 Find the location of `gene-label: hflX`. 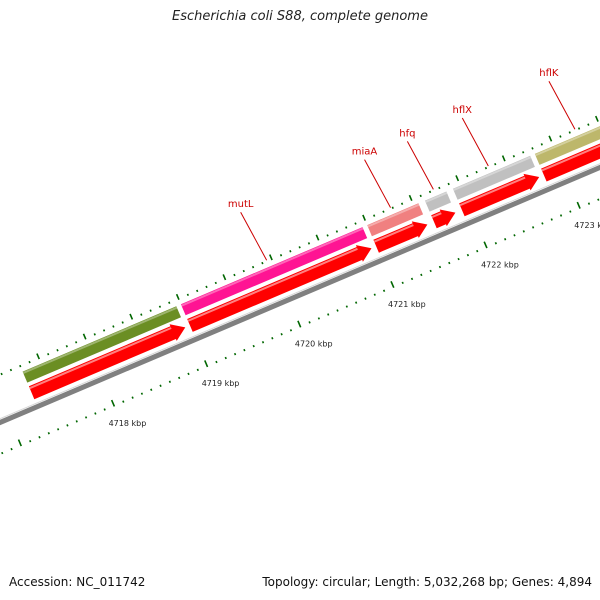

gene-label: hflX is located at coordinates (463, 110).